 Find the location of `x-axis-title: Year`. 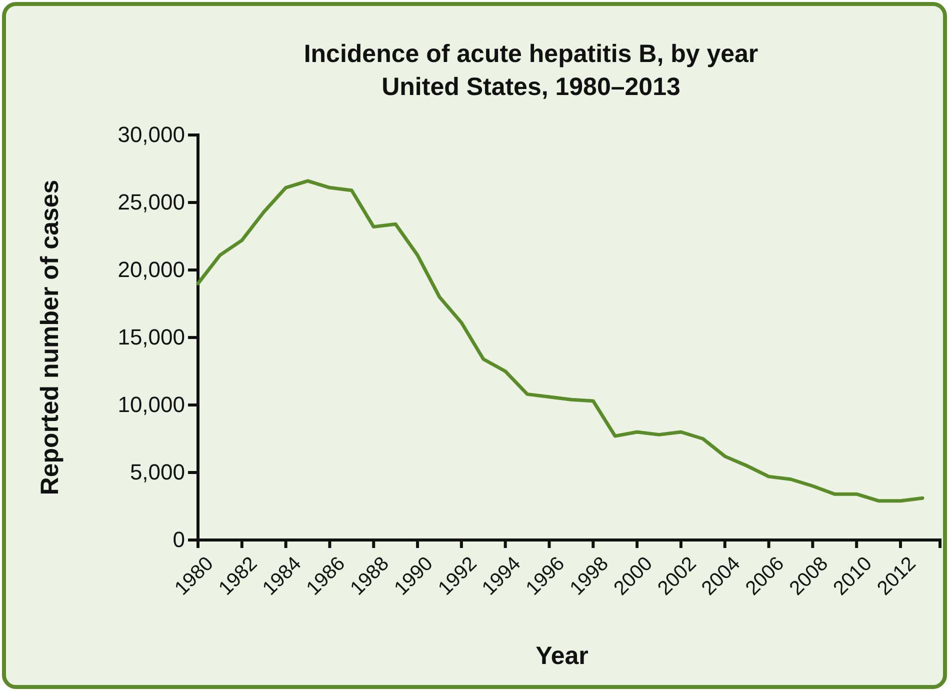

x-axis-title: Year is located at coordinates (562, 656).